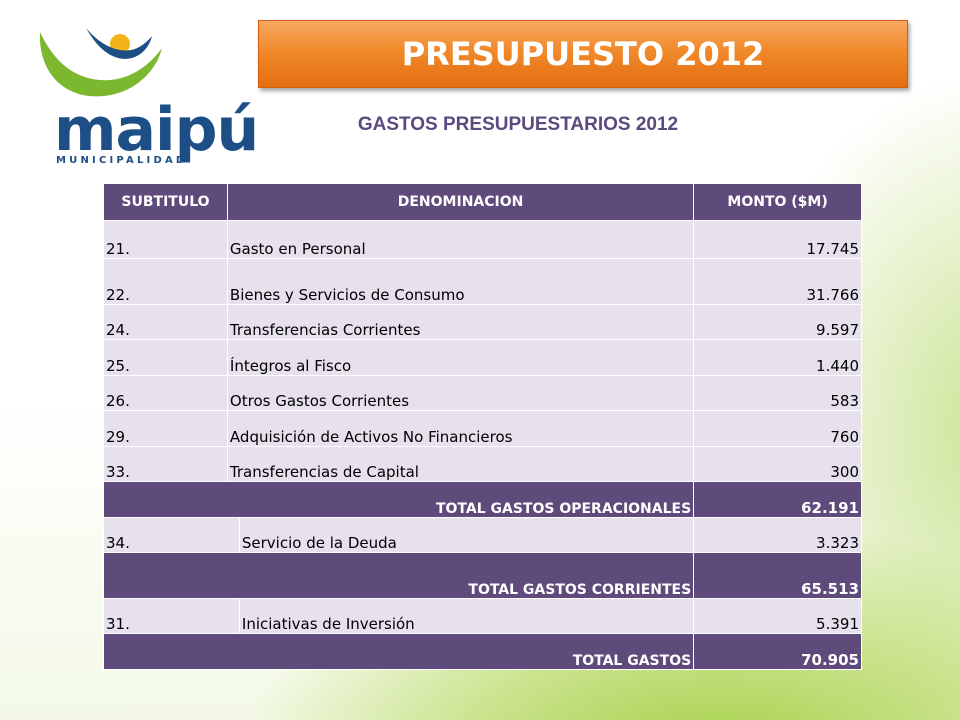 The image size is (960, 720). Describe the element at coordinates (122, 160) in the screenshot. I see `logo-subtitle: MUNICIPALIDAD` at that location.